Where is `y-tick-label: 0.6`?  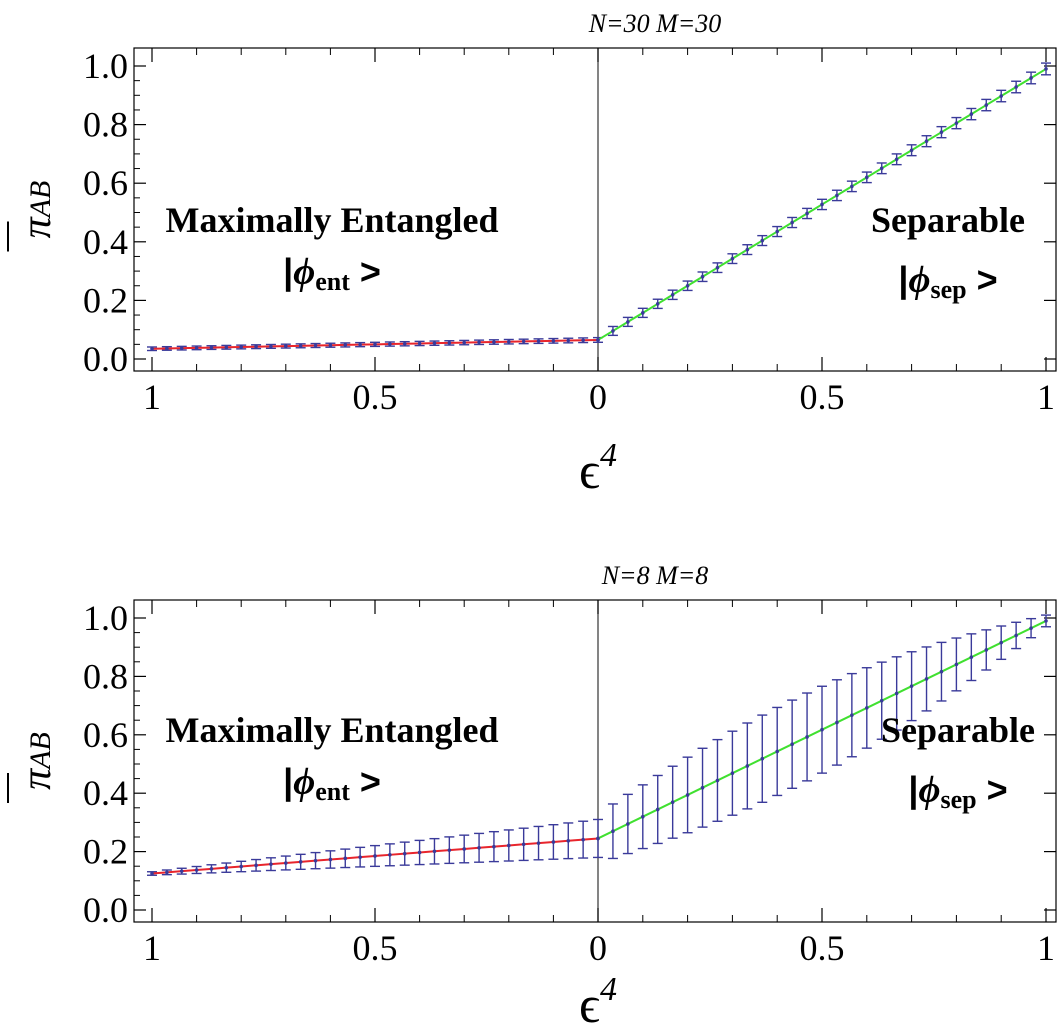 y-tick-label: 0.6 is located at coordinates (105, 735).